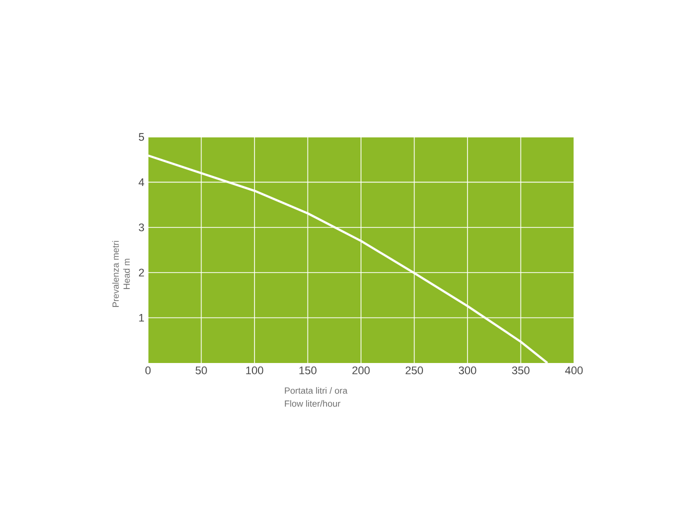 The image size is (700, 520). What do you see at coordinates (521, 370) in the screenshot?
I see `x-tick-label: 350` at bounding box center [521, 370].